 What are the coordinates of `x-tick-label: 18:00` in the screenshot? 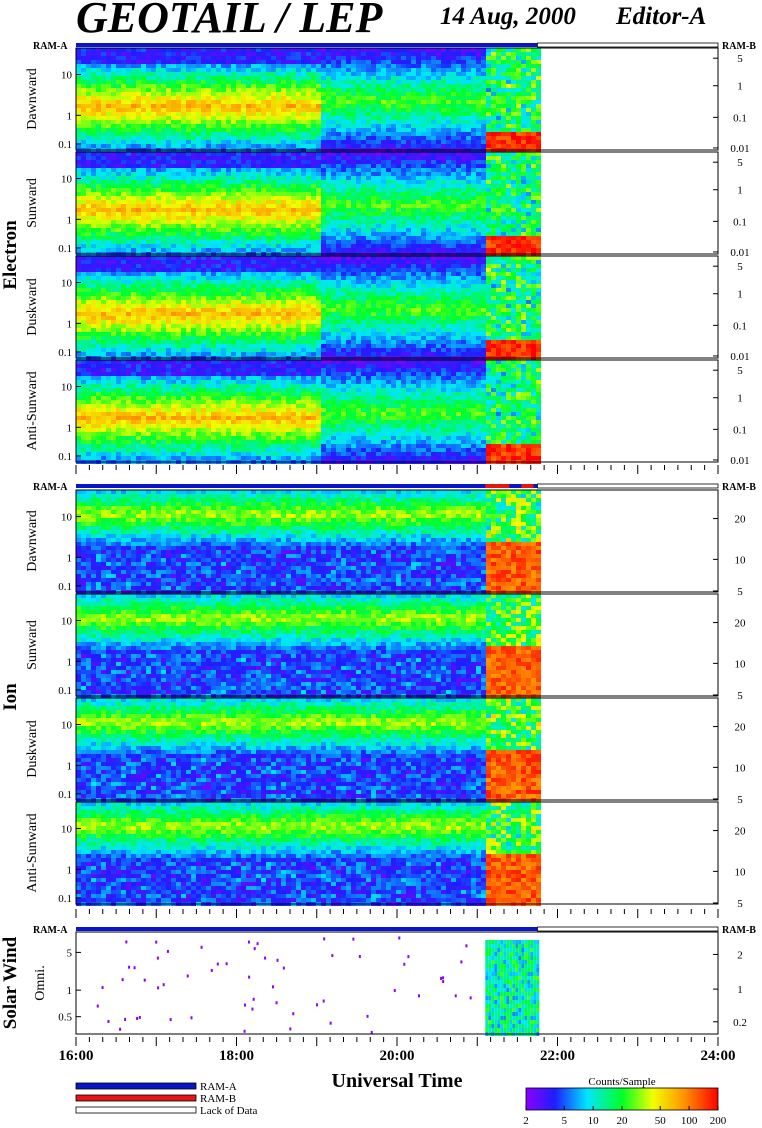 It's located at (236, 1056).